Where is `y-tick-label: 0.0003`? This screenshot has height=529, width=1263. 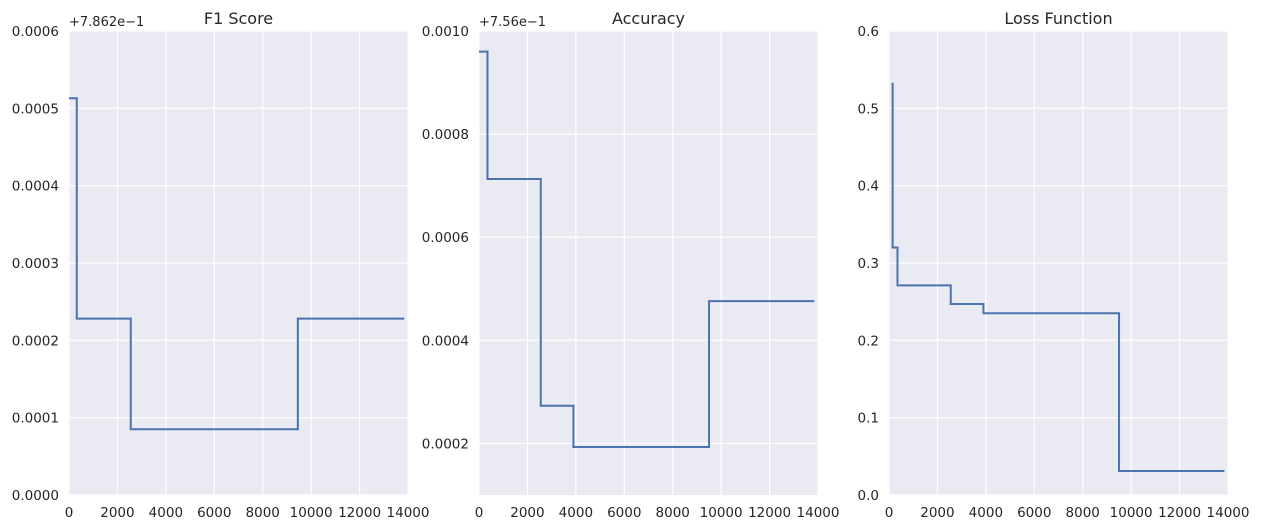
y-tick-label: 0.0003 is located at coordinates (35, 264).